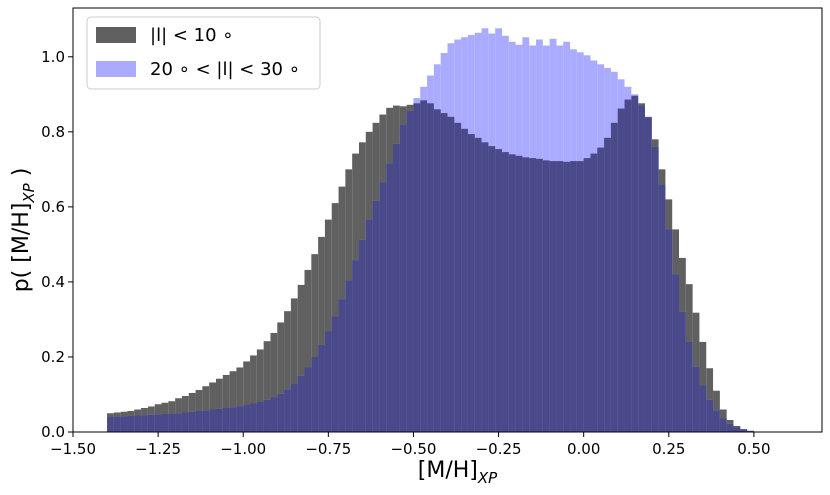 The image size is (830, 495). I want to click on y-axis-ticks: 0.0 0.2 0.4 0.6 0.8 1.0, so click(57, 244).